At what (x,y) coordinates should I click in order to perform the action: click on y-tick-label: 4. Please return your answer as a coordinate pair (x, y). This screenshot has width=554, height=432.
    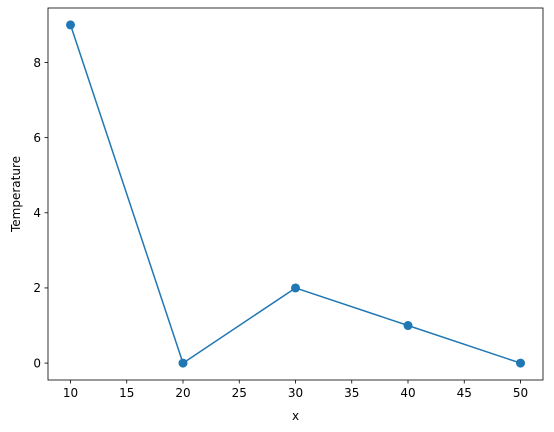
    Looking at the image, I should click on (37, 213).